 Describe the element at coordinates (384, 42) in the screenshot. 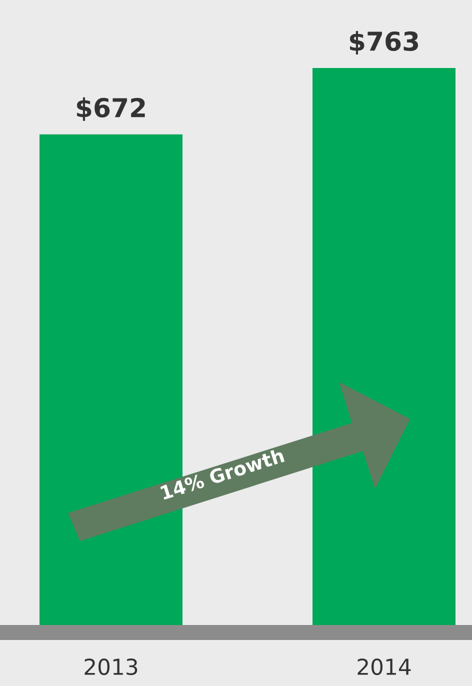

I see `data-label: $763` at that location.